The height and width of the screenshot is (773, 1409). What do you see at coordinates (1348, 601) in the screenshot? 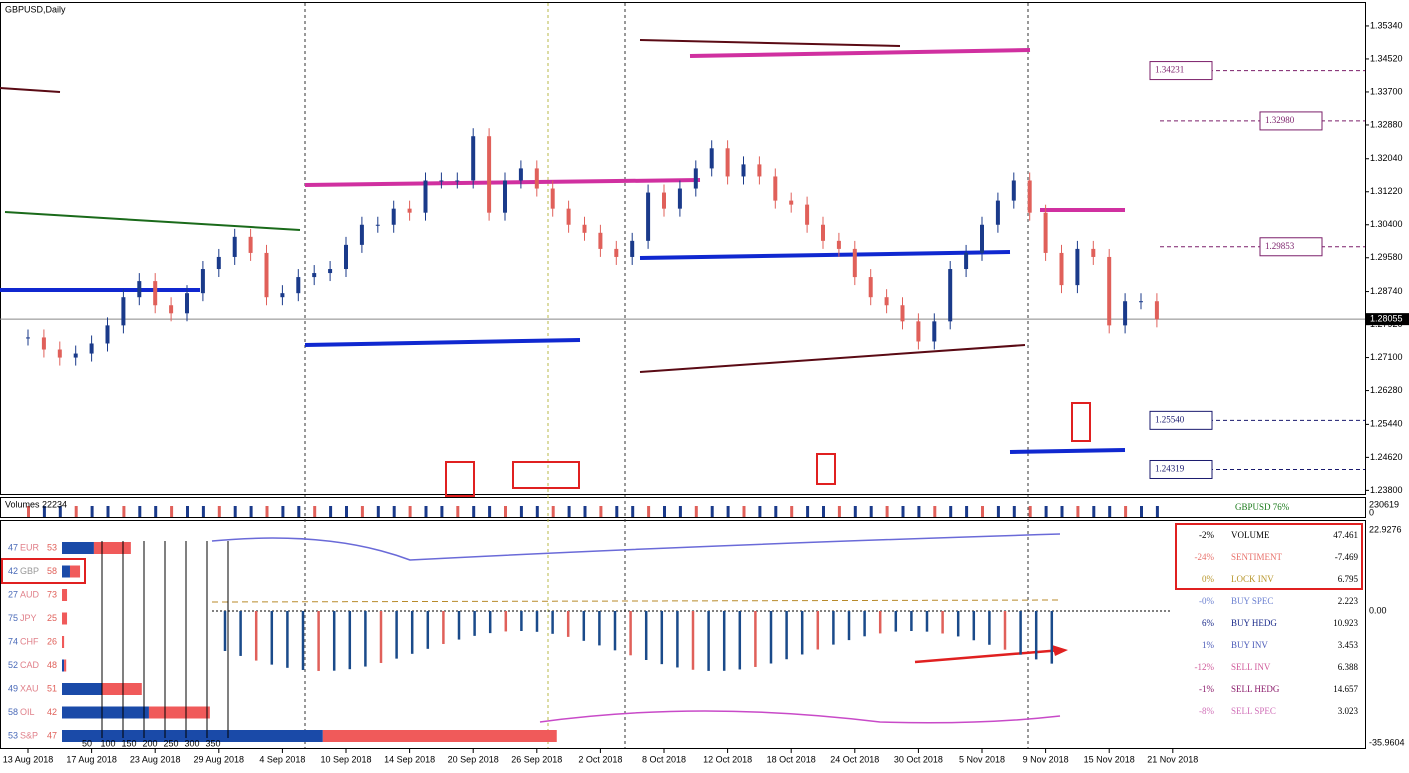
I see `sentiment-value: 2.223` at bounding box center [1348, 601].